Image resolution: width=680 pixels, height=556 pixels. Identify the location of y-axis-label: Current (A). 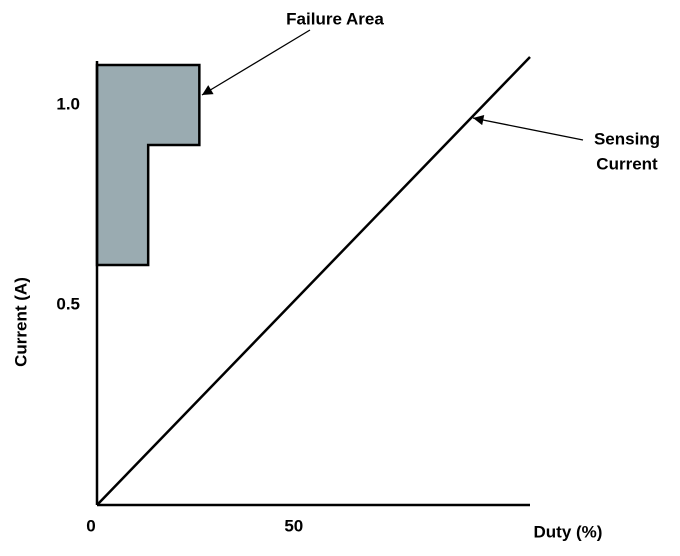
(20, 322).